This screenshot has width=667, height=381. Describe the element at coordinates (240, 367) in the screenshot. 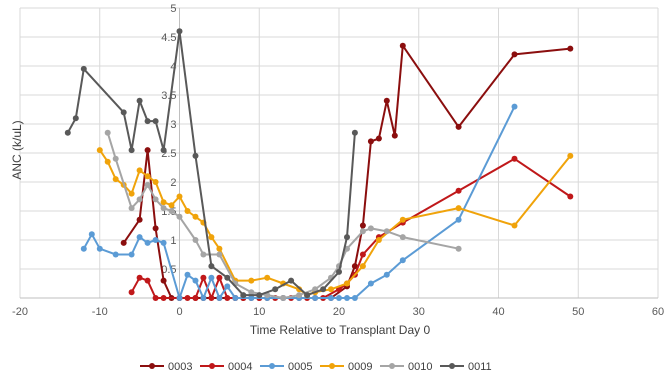

I see `legend-label: 0004` at that location.